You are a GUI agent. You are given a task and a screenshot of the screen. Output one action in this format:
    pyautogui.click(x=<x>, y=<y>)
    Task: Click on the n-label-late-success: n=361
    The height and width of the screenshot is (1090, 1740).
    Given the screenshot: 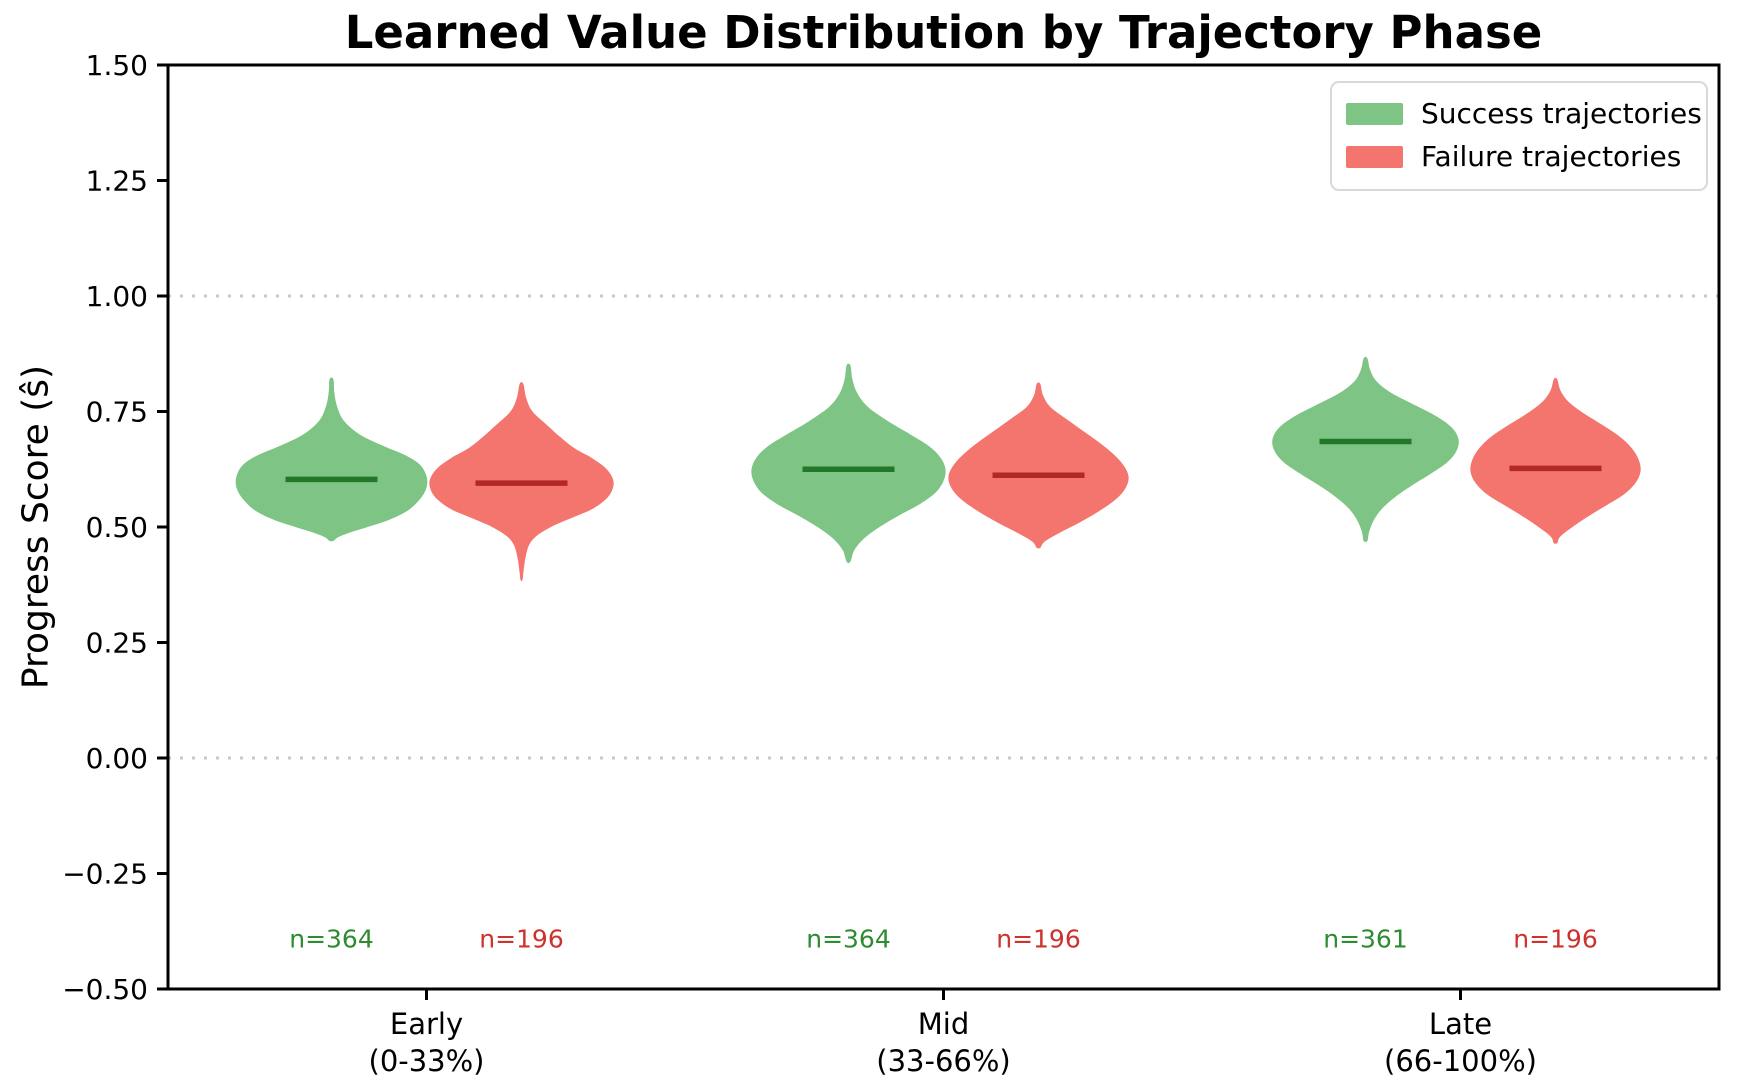 What is the action you would take?
    pyautogui.click(x=1365, y=938)
    